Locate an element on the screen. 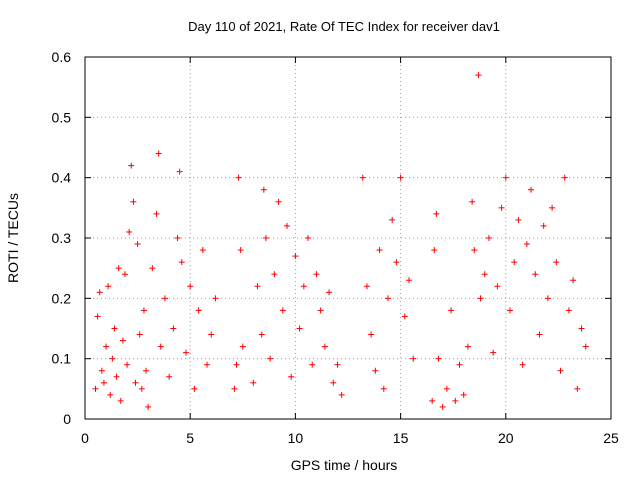 The image size is (640, 480). y-axis-label: ROTI / TECUs is located at coordinates (13, 238).